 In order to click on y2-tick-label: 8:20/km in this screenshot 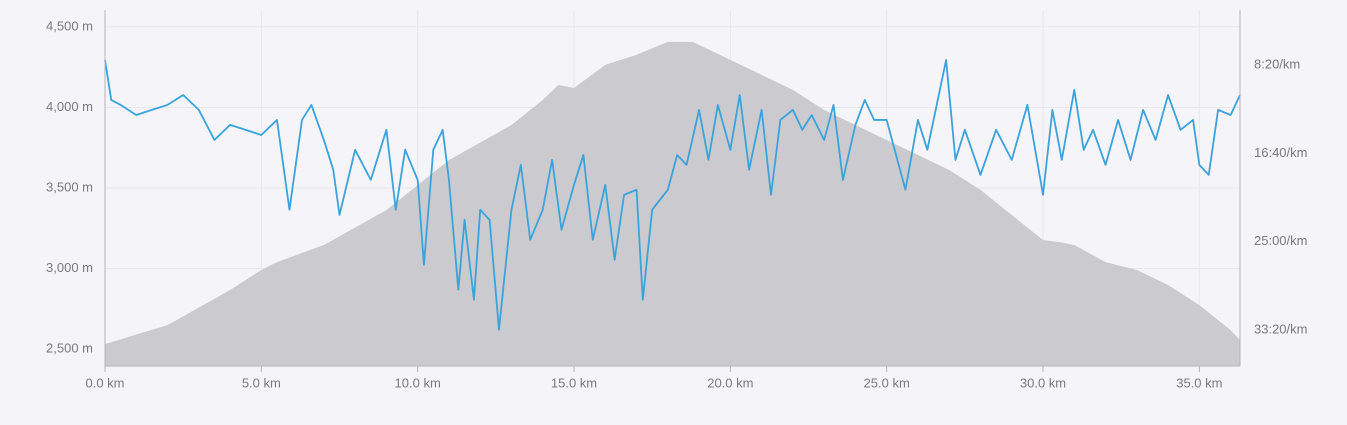, I will do `click(1277, 63)`.